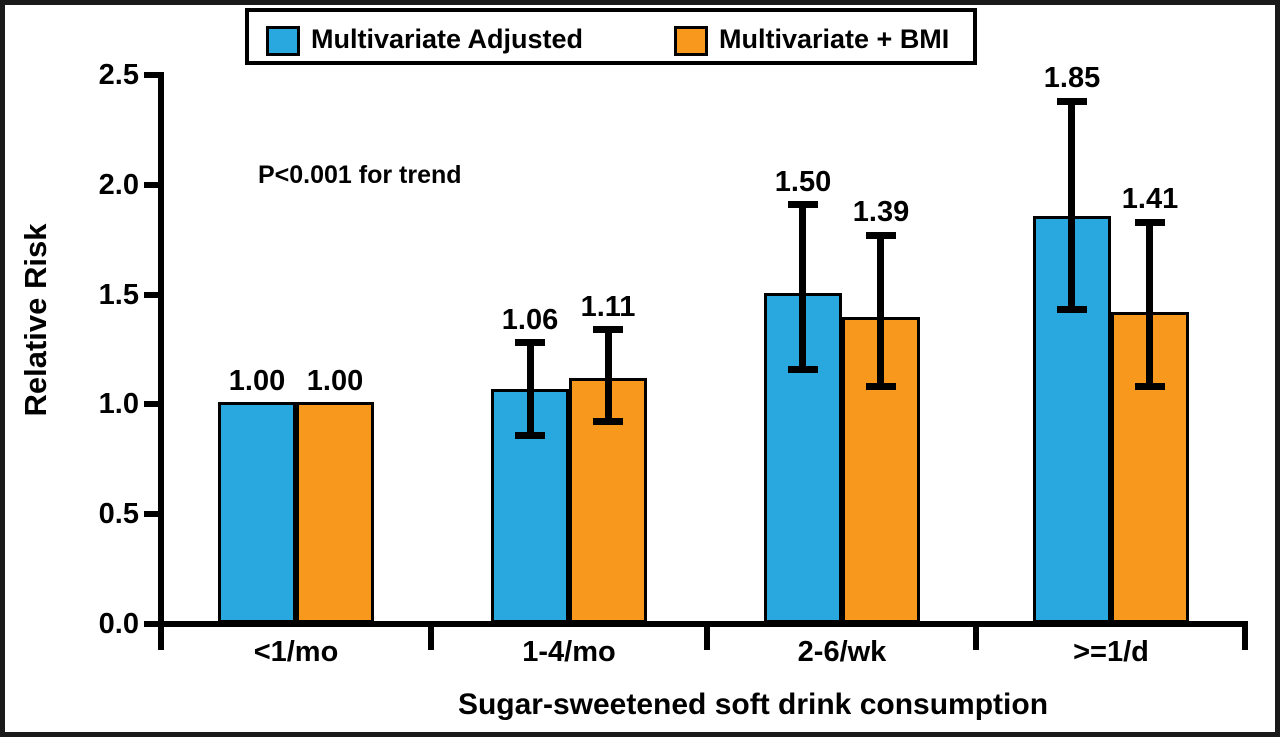  What do you see at coordinates (118, 75) in the screenshot?
I see `y-tick-label: 2.5` at bounding box center [118, 75].